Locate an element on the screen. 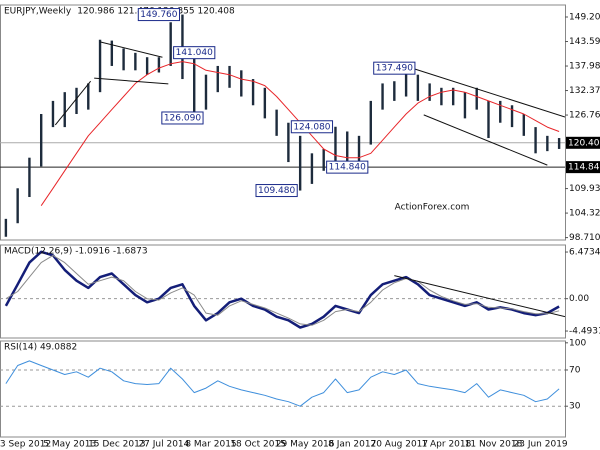  level-label: 120.408 is located at coordinates (584, 143).